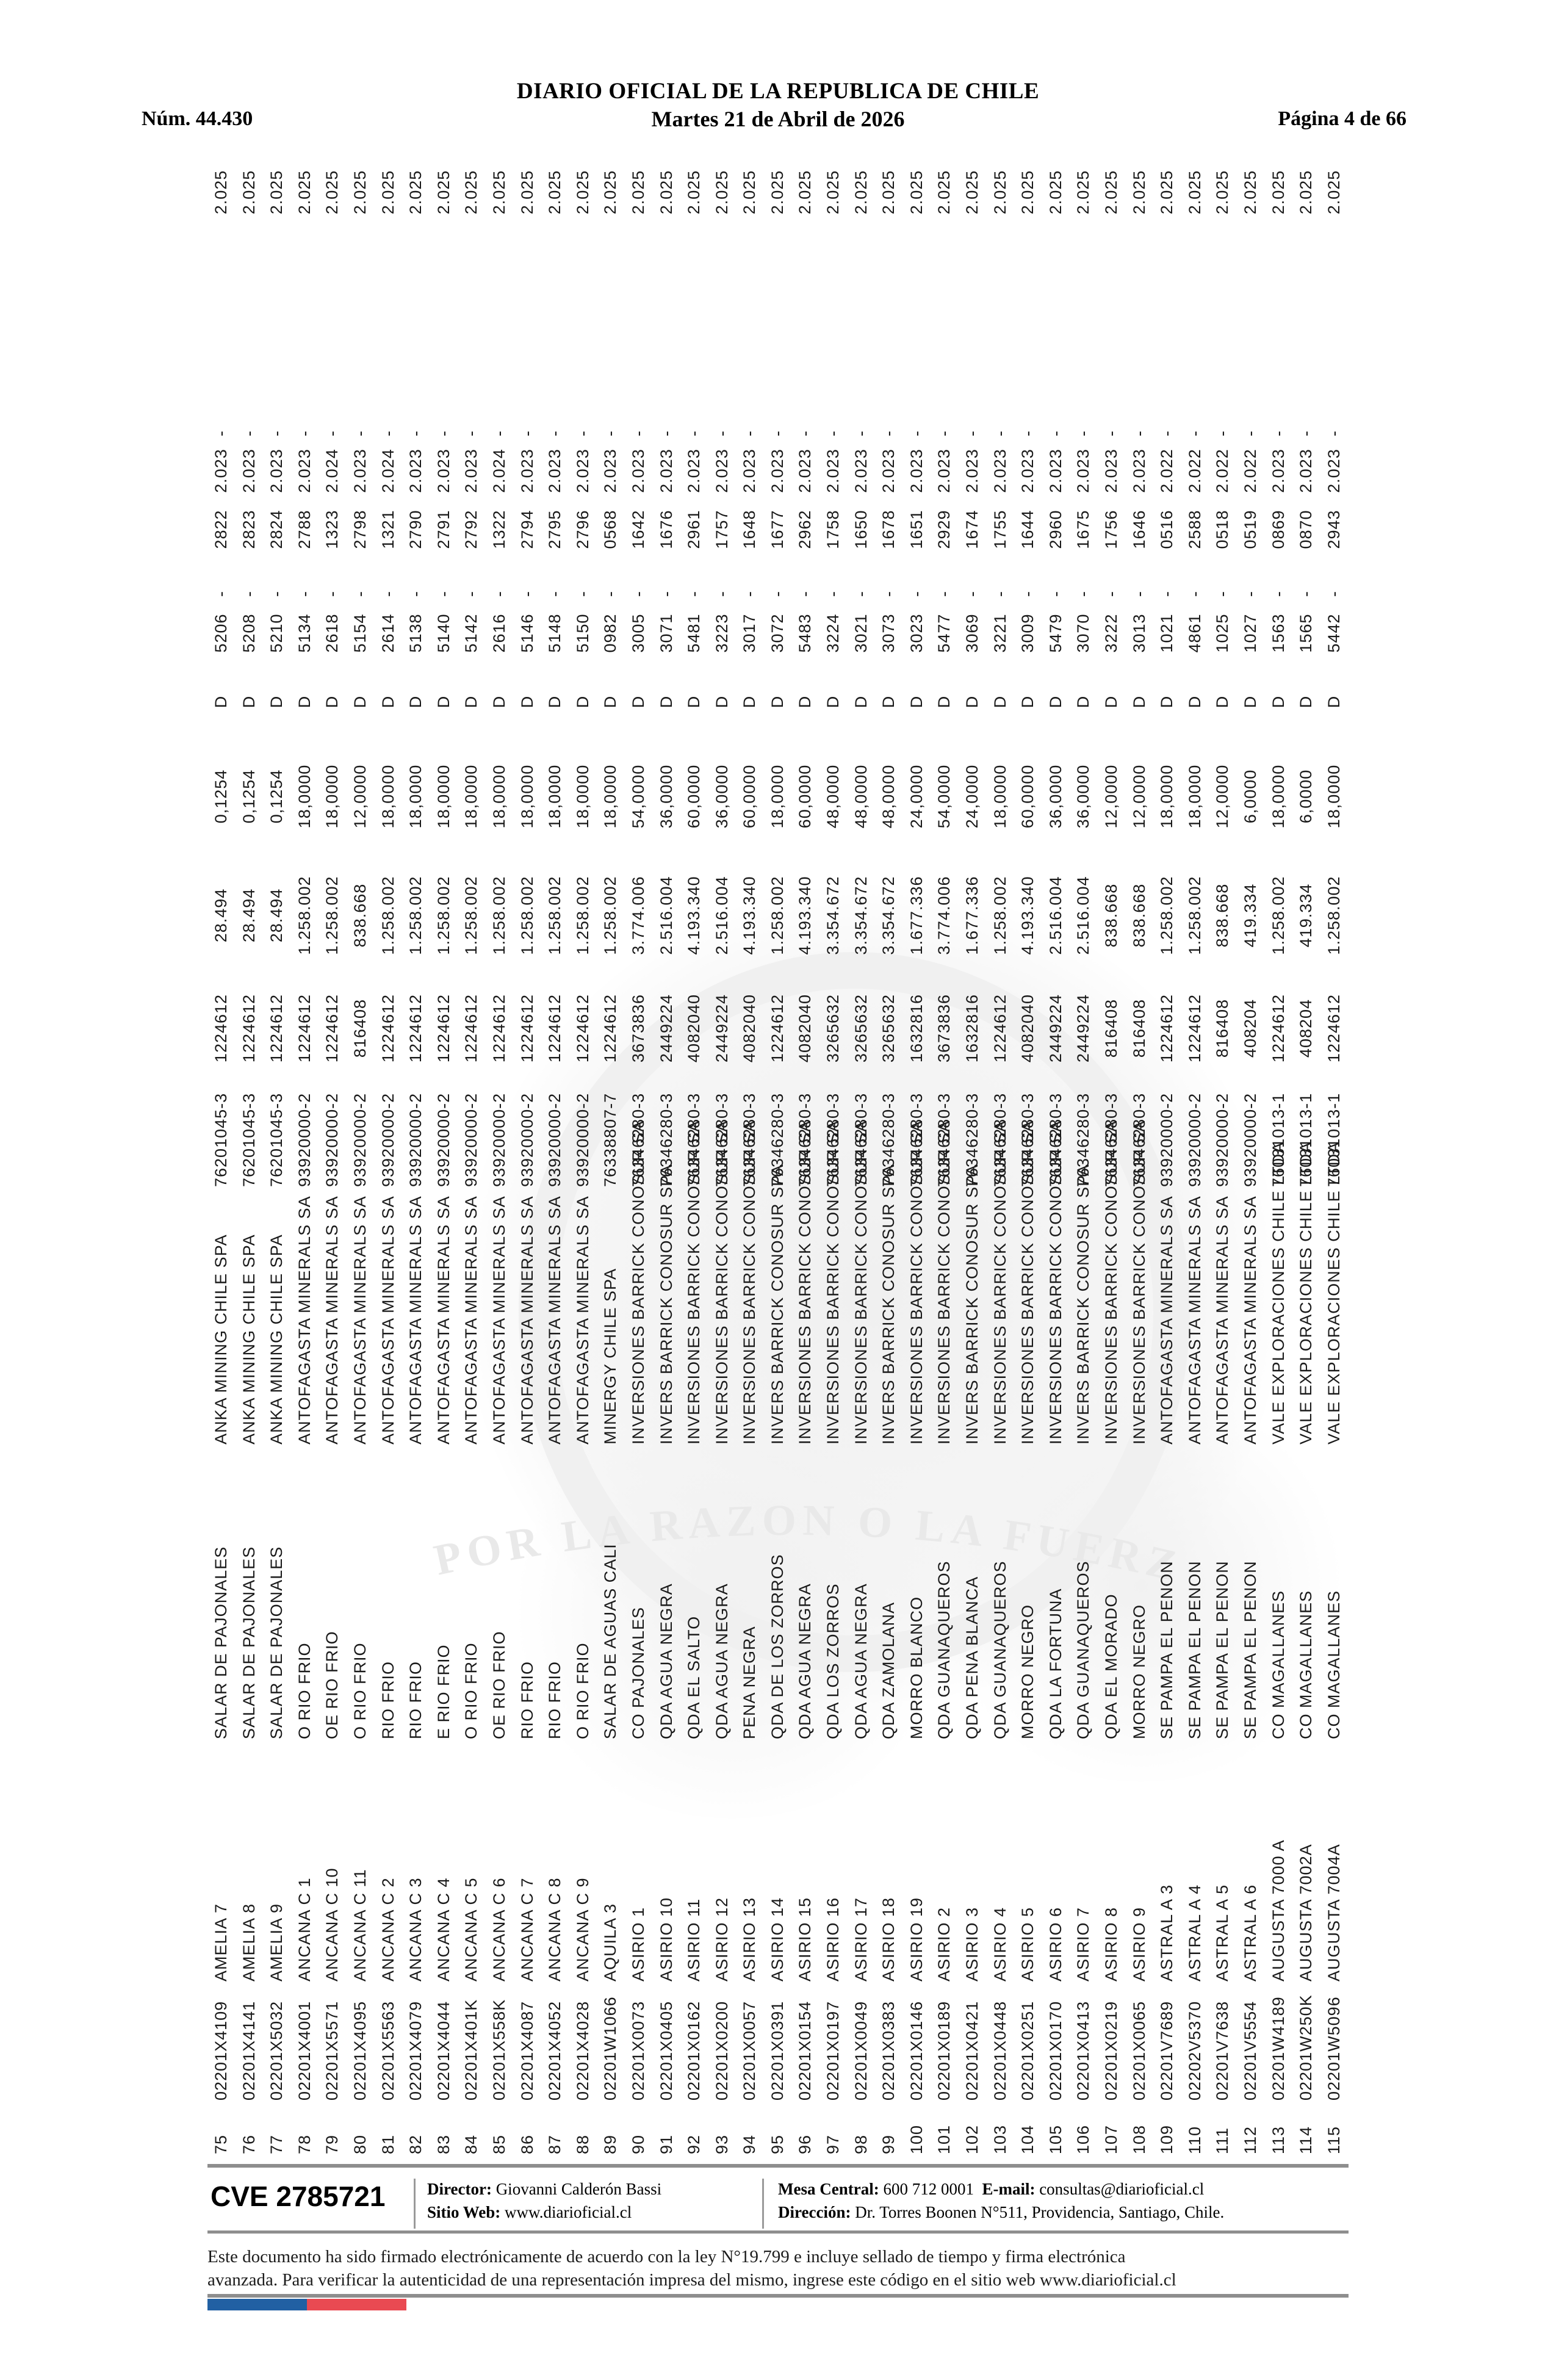 Image resolution: width=1556 pixels, height=2380 pixels. What do you see at coordinates (722, 1028) in the screenshot?
I see `cell-utm: 2449224` at bounding box center [722, 1028].